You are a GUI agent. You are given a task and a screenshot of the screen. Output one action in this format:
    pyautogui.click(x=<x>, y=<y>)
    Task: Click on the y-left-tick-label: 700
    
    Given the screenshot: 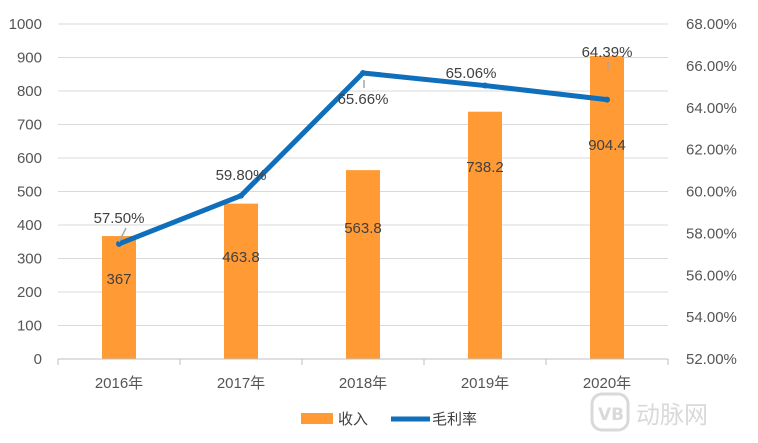 What is the action you would take?
    pyautogui.click(x=29, y=125)
    